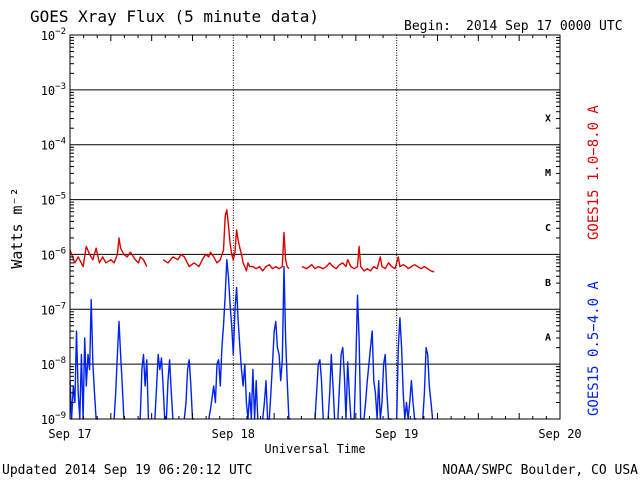 Image resolution: width=640 pixels, height=480 pixels. Describe the element at coordinates (53, 419) in the screenshot. I see `y-tick-label: 10⁻⁹` at that location.